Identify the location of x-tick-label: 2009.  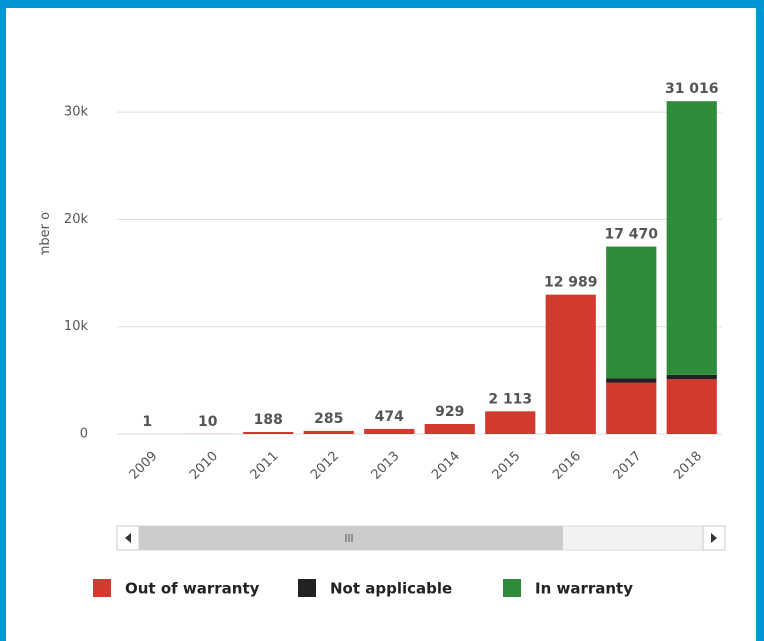
(144, 466).